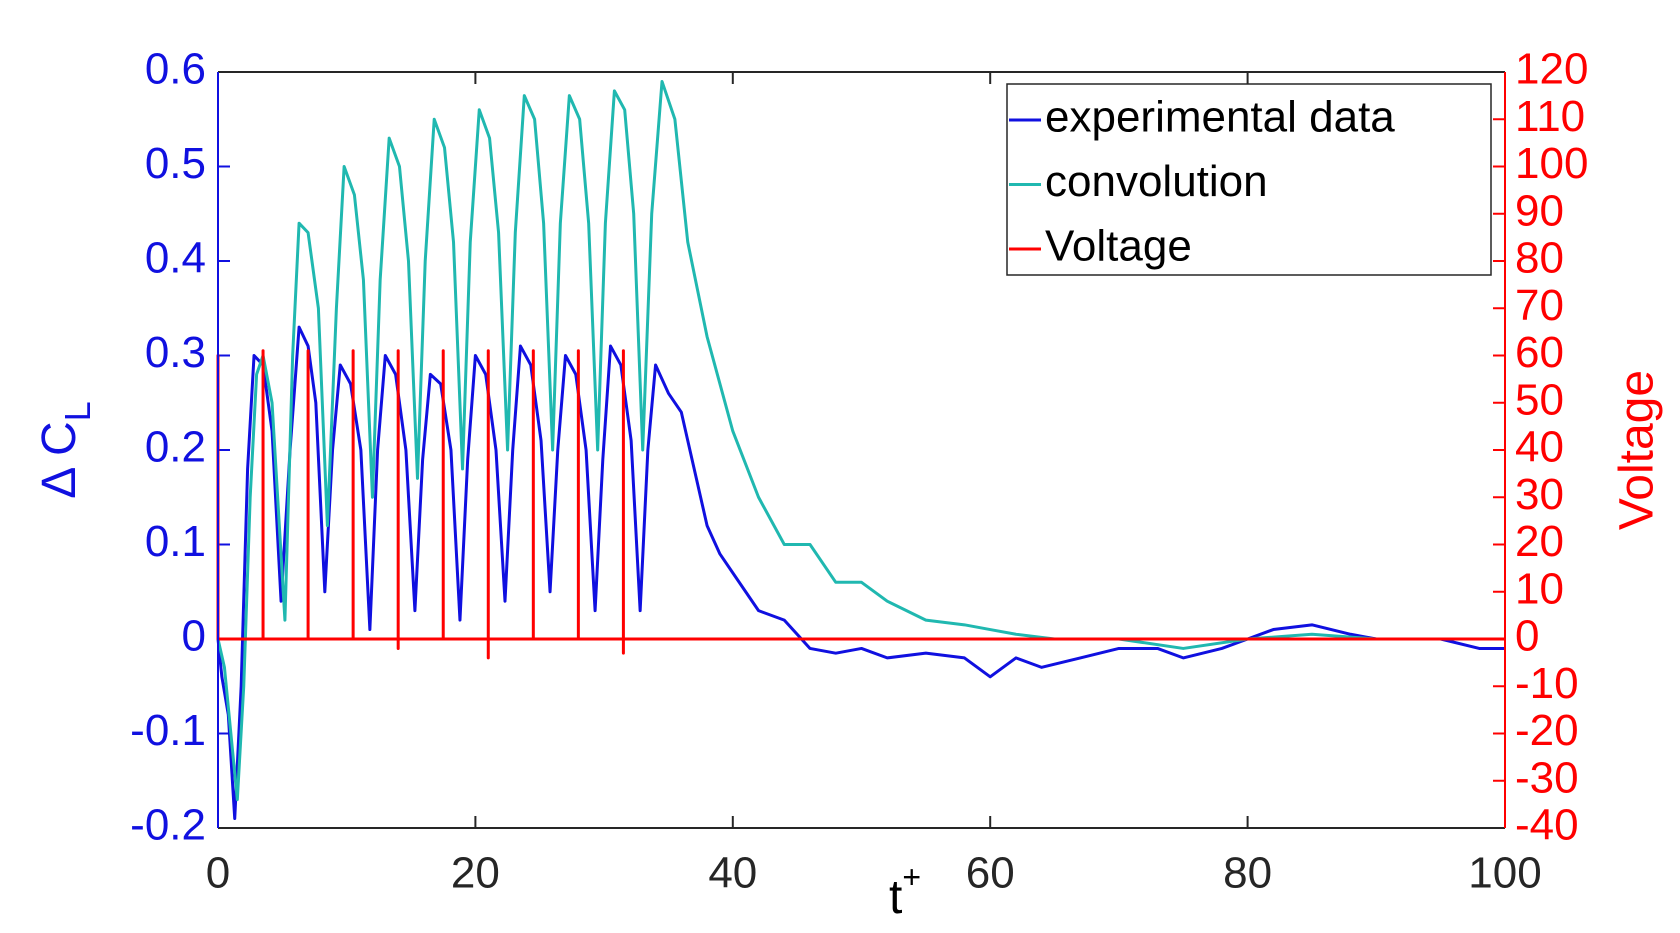 This screenshot has height=933, width=1680. Describe the element at coordinates (175, 163) in the screenshot. I see `y-tick-label: 0.5` at that location.